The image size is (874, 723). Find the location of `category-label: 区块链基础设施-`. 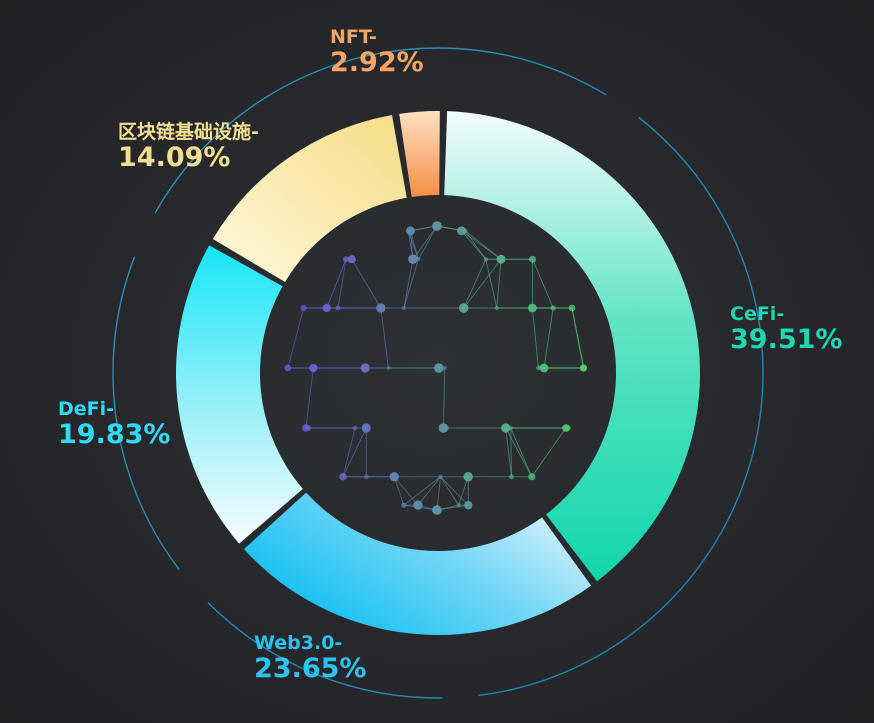

category-label: 区块链基础设施- is located at coordinates (188, 132).